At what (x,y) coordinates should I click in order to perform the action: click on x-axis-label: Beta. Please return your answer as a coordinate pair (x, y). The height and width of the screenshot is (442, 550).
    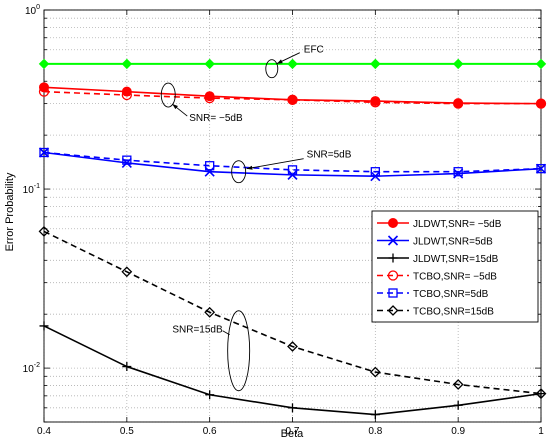
    Looking at the image, I should click on (293, 434).